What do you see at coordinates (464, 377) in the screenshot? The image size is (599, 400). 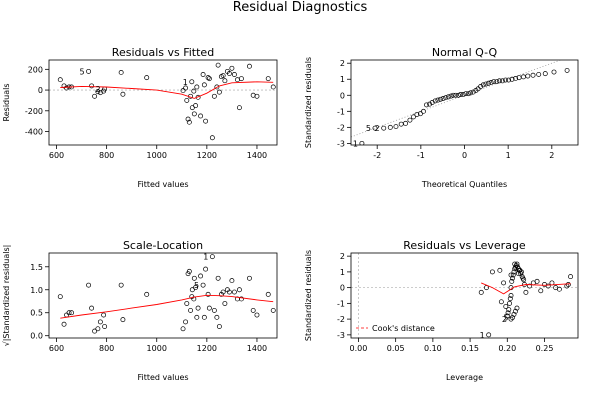 I see `x-axis-label: Leverage` at bounding box center [464, 377].